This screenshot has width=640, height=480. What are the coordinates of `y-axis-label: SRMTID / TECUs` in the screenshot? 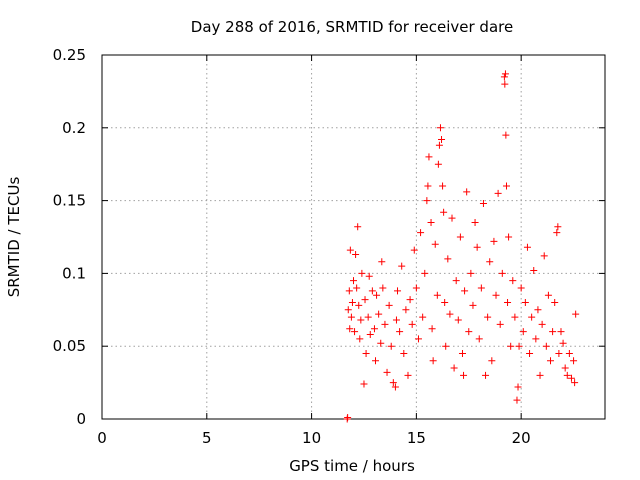 It's located at (14, 237).